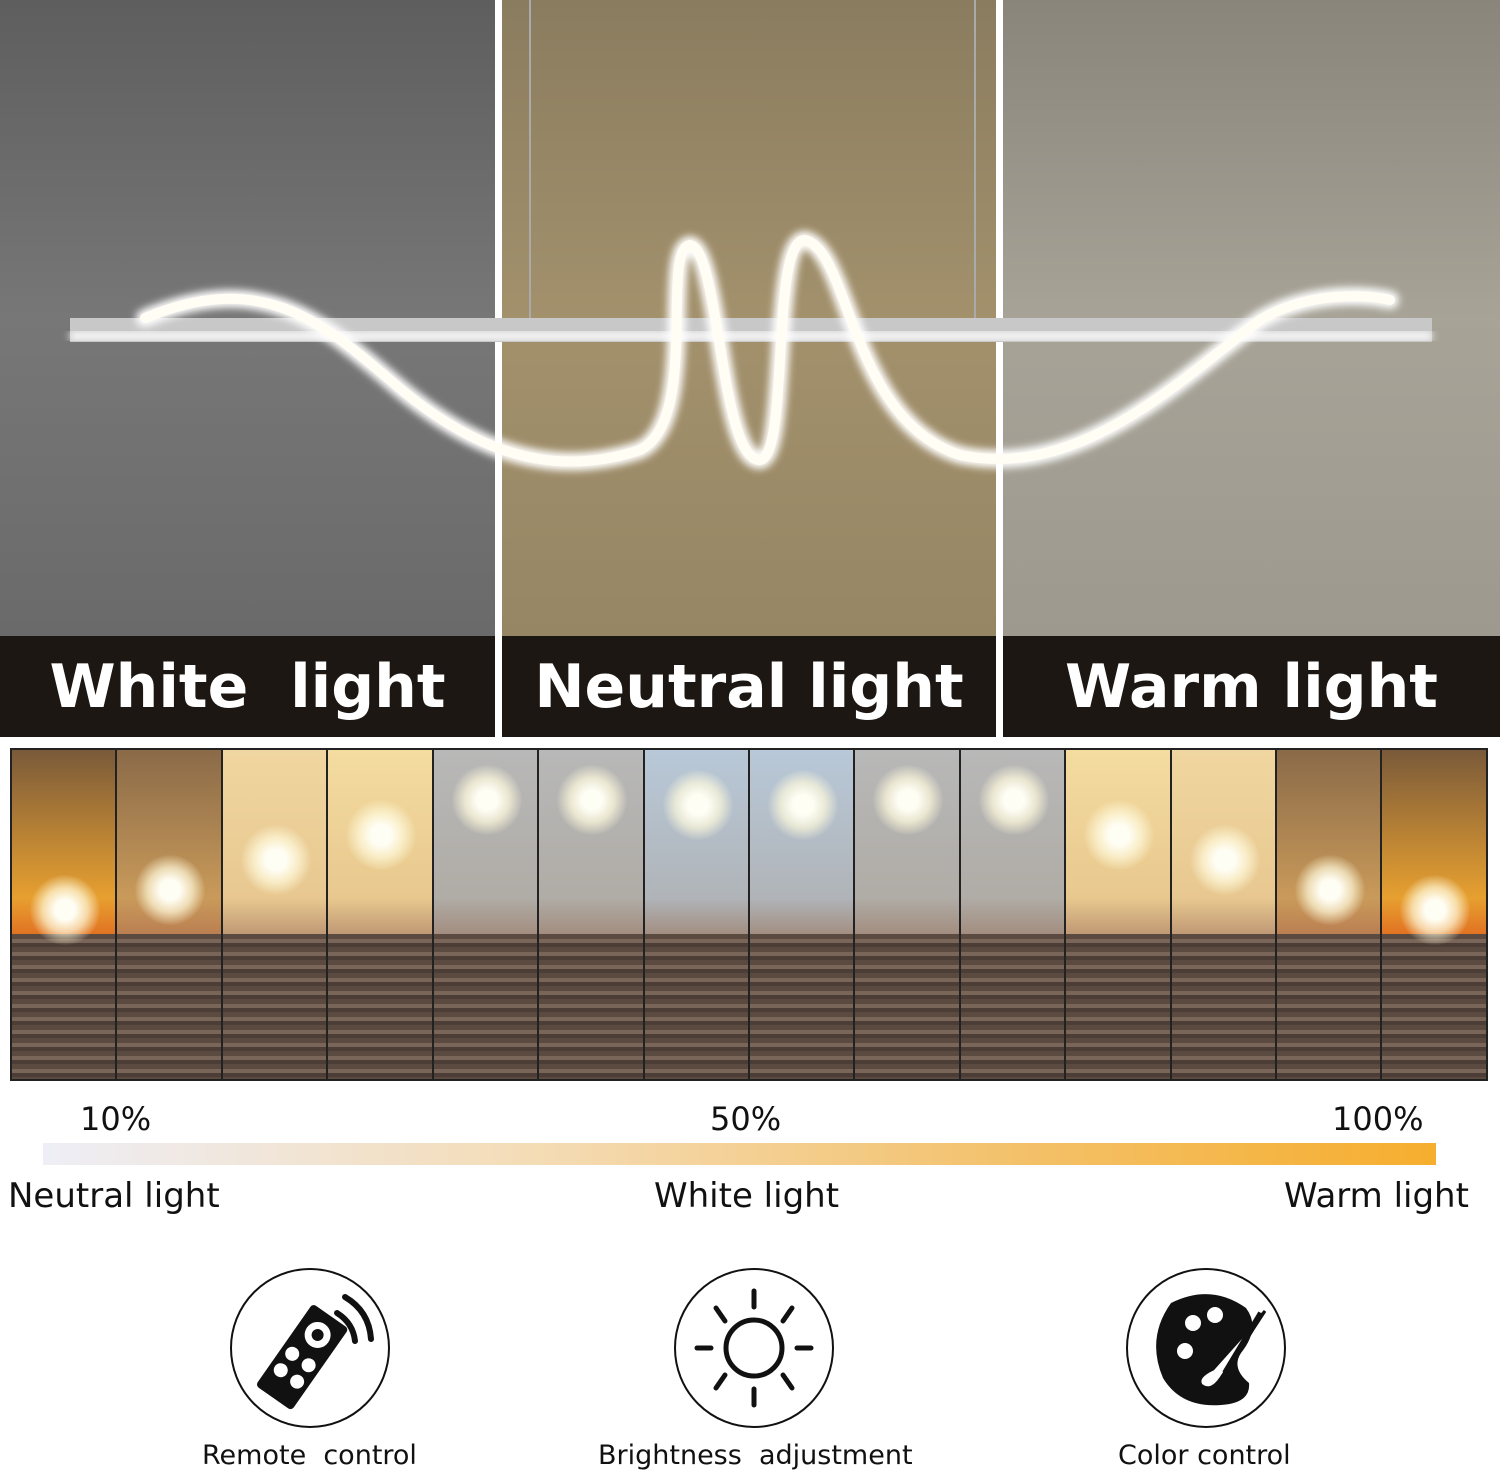 This screenshot has width=1500, height=1475. What do you see at coordinates (749, 686) in the screenshot?
I see `neutral-light-label: Neutral light` at bounding box center [749, 686].